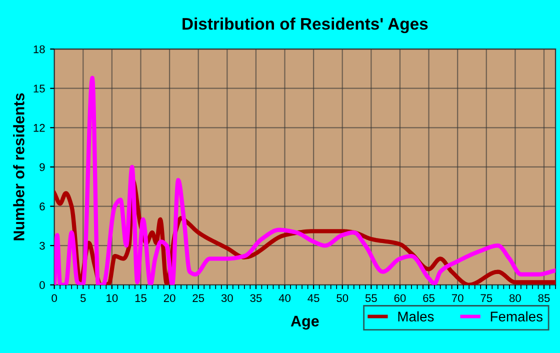  What do you see at coordinates (39, 49) in the screenshot?
I see `y-tick-label: 18` at bounding box center [39, 49].